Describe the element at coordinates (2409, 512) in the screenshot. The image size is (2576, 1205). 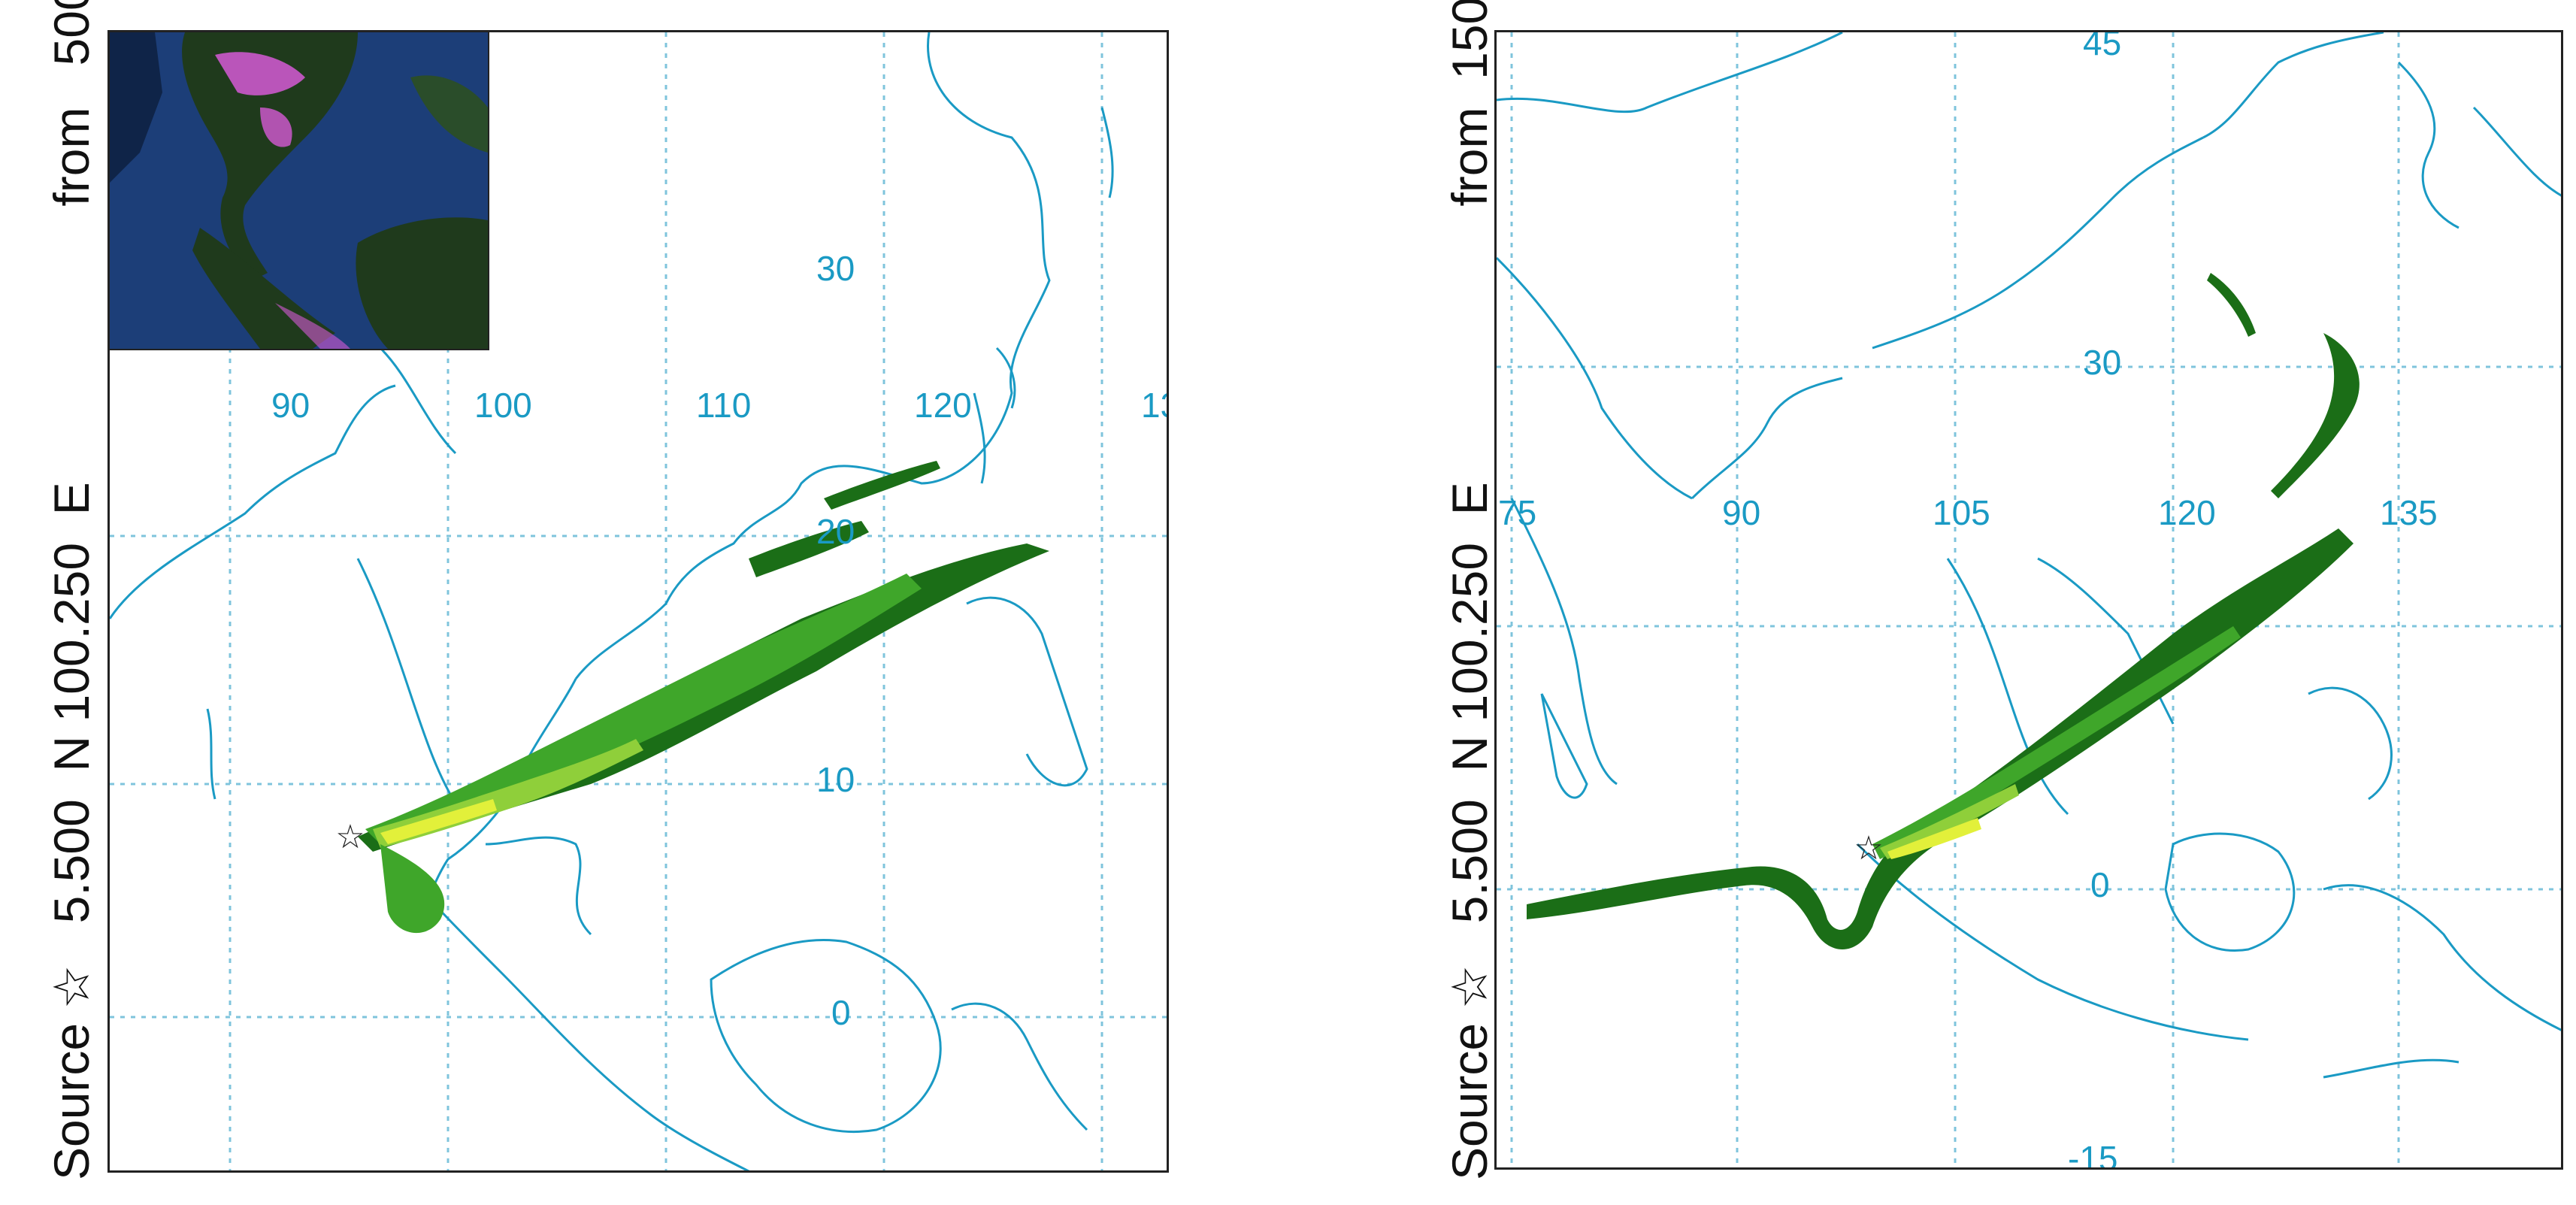
I see `right-lon-tick-label: 135` at that location.